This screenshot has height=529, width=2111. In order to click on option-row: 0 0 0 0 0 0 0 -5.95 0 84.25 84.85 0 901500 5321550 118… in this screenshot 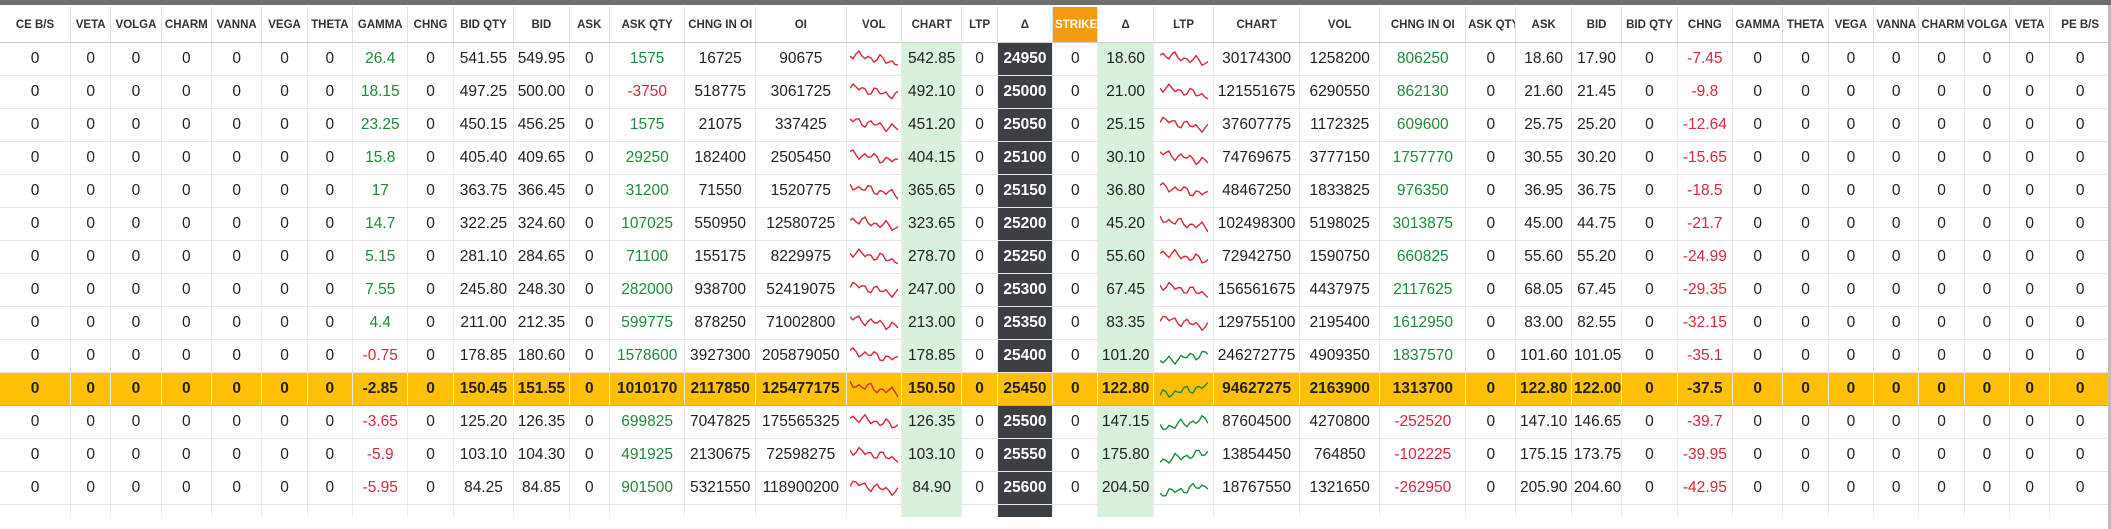, I will do `click(1055, 488)`.